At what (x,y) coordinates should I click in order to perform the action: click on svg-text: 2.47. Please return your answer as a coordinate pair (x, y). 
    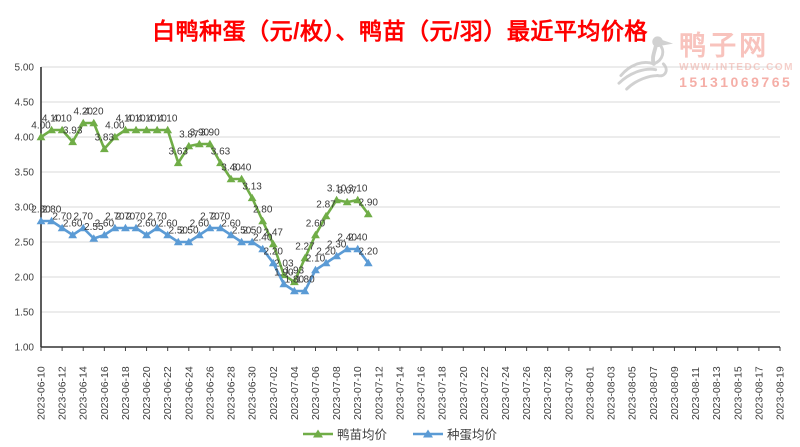
    Looking at the image, I should click on (274, 233).